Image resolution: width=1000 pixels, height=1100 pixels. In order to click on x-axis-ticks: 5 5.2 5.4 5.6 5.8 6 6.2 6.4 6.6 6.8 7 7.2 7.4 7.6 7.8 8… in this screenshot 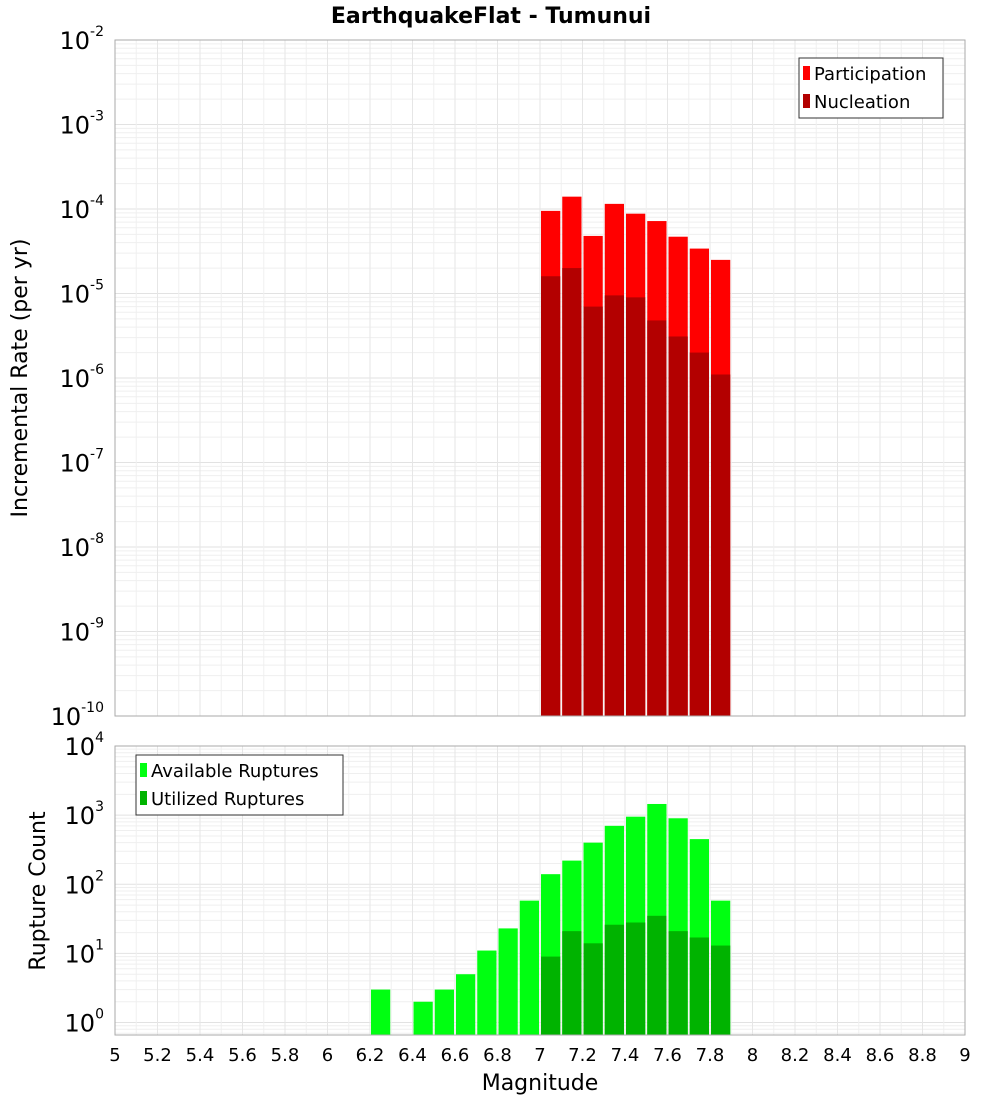, I will do `click(539, 1055)`.